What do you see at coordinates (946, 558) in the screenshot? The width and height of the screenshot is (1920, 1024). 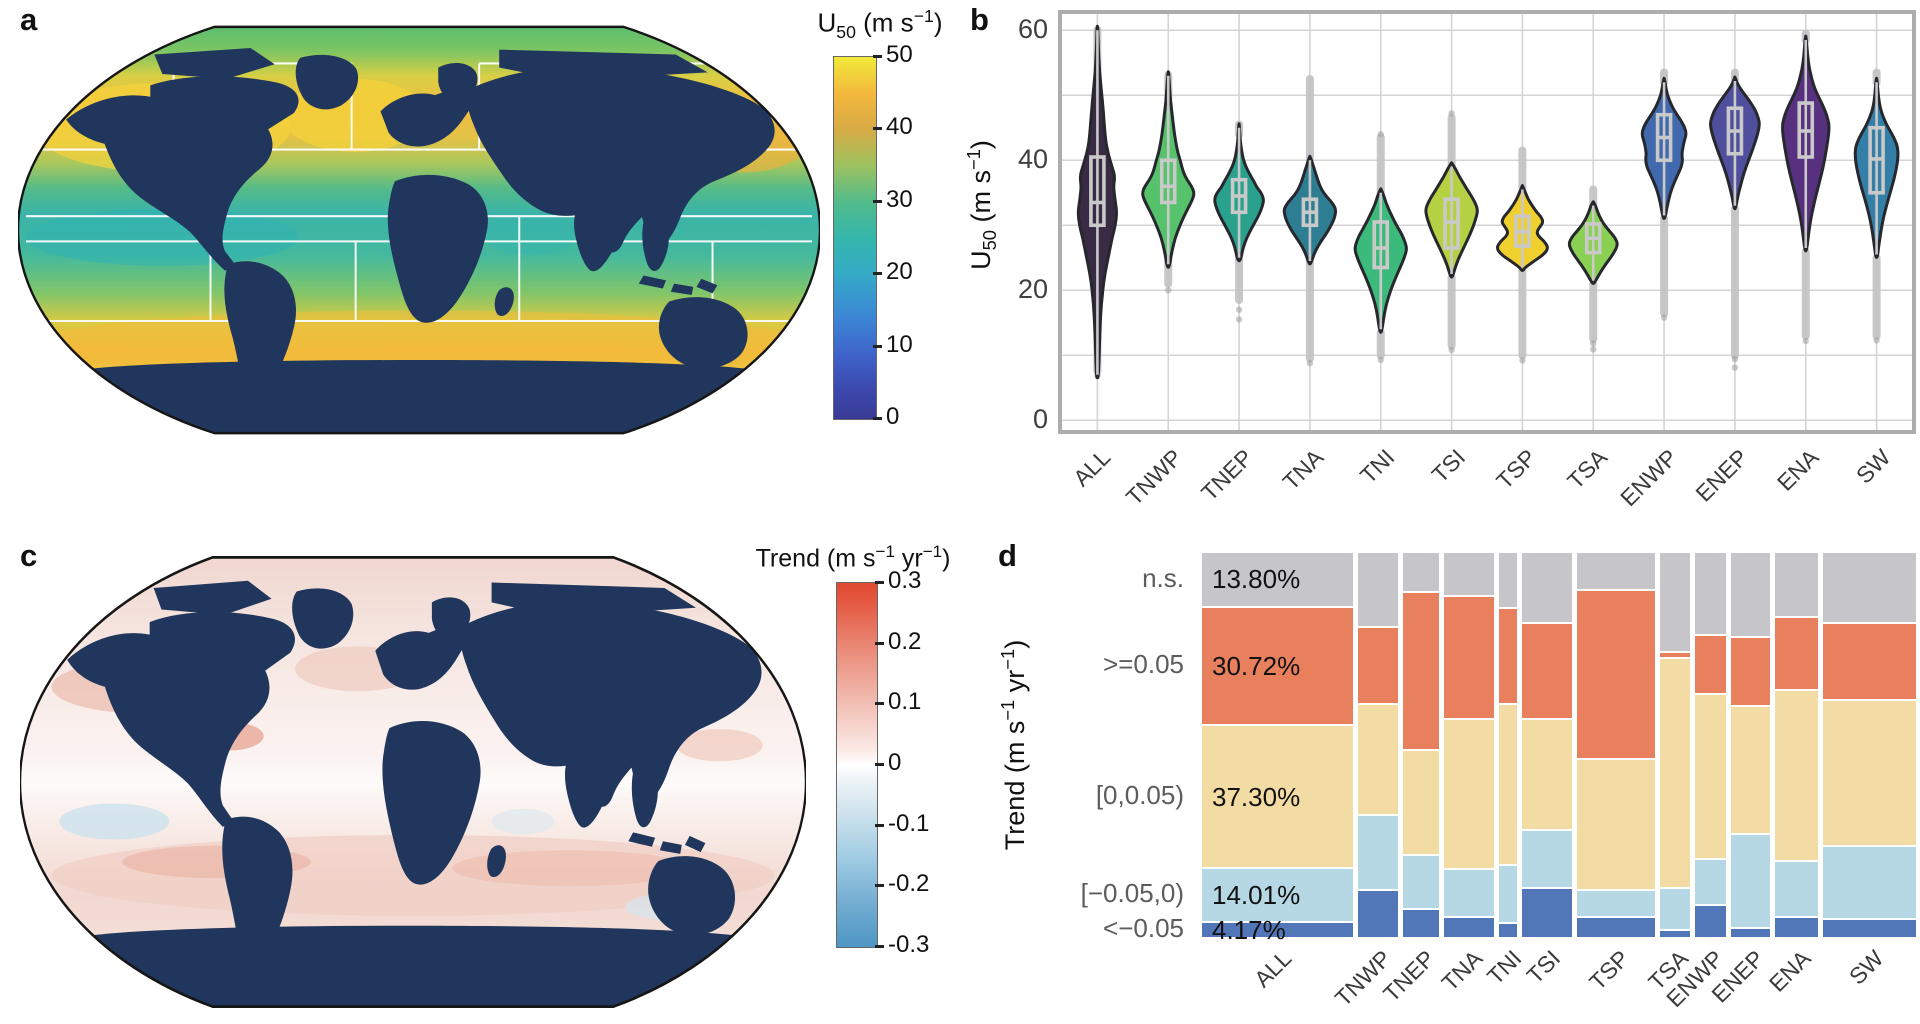 I see `colorbar-trend-title-end: )` at bounding box center [946, 558].